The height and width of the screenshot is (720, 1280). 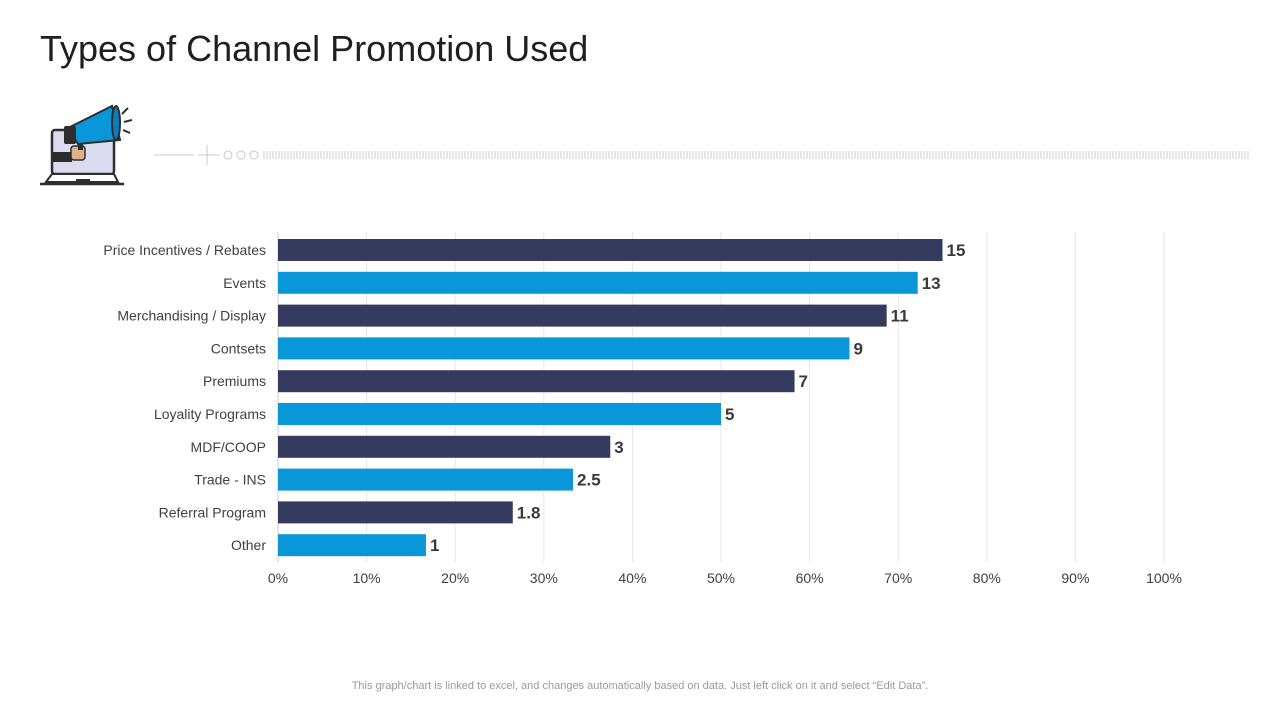 I want to click on x-tick-label: 40%, so click(x=632, y=578).